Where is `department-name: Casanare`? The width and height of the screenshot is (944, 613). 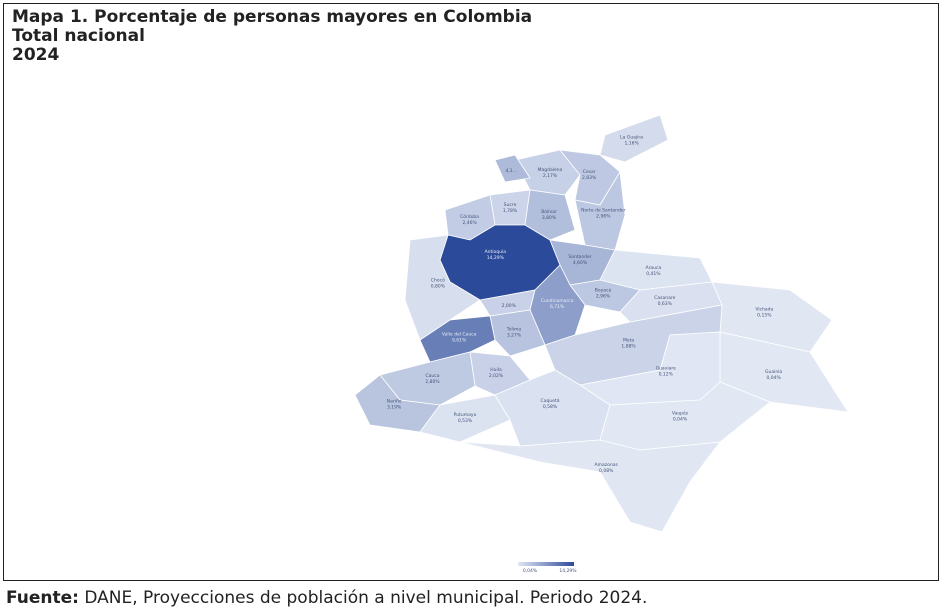 department-name: Casanare is located at coordinates (664, 298).